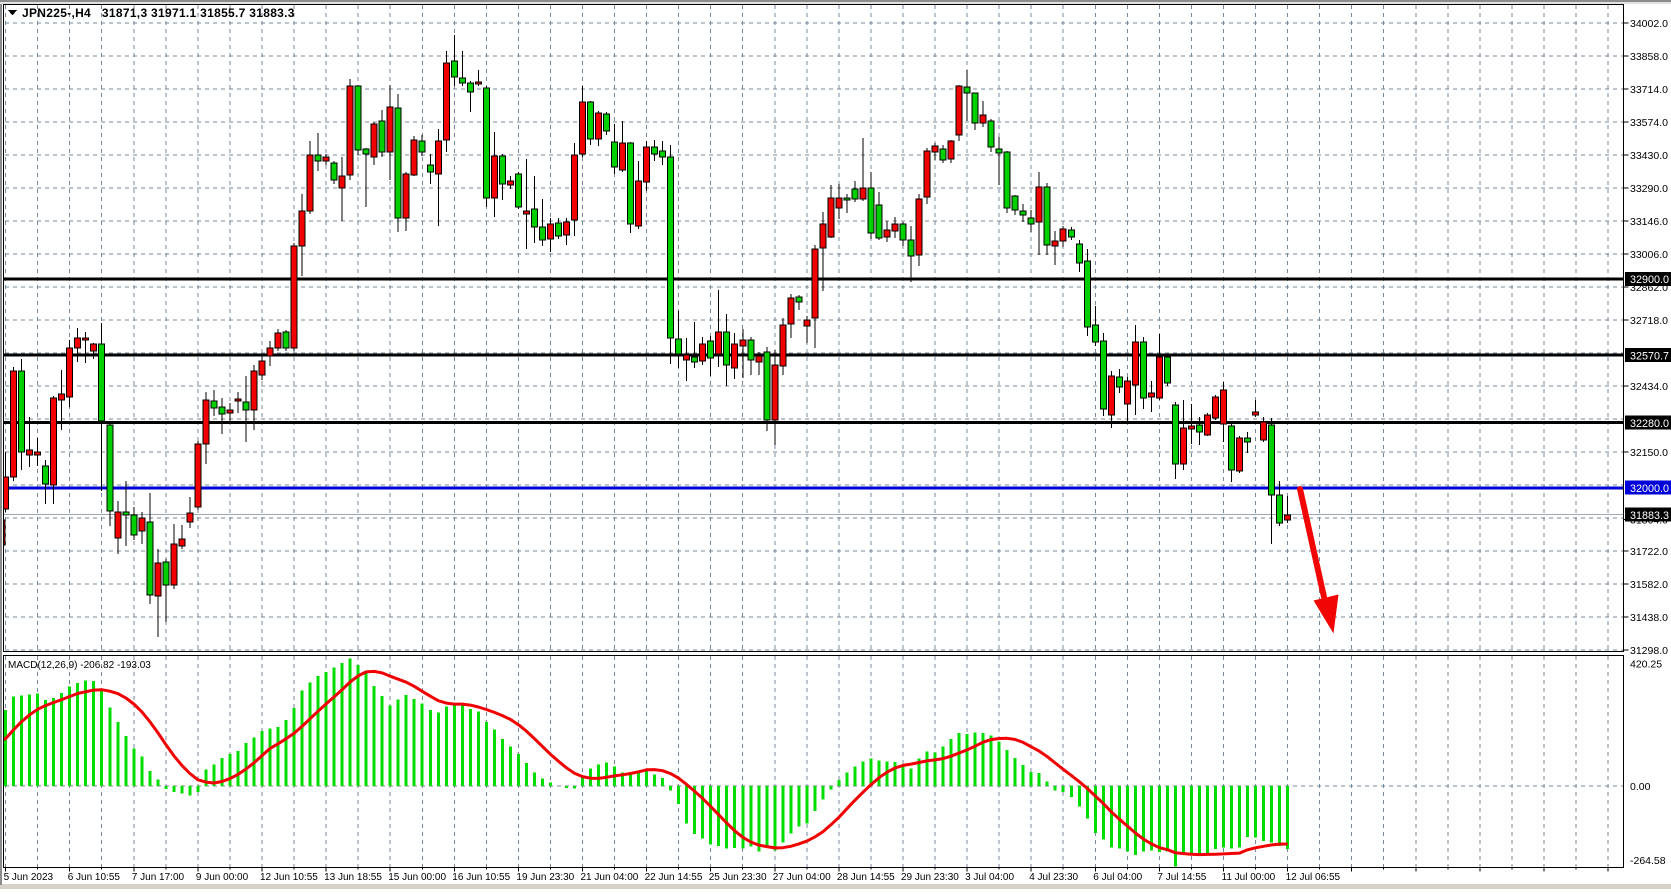  What do you see at coordinates (1649, 222) in the screenshot?
I see `svg-text: 33146.0` at bounding box center [1649, 222].